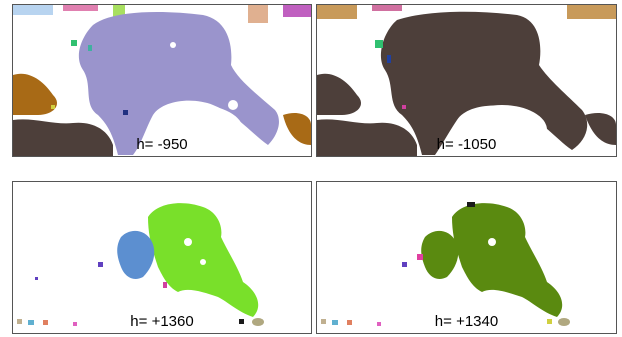  I want to click on panel-caption: h= -1050, so click(466, 144).